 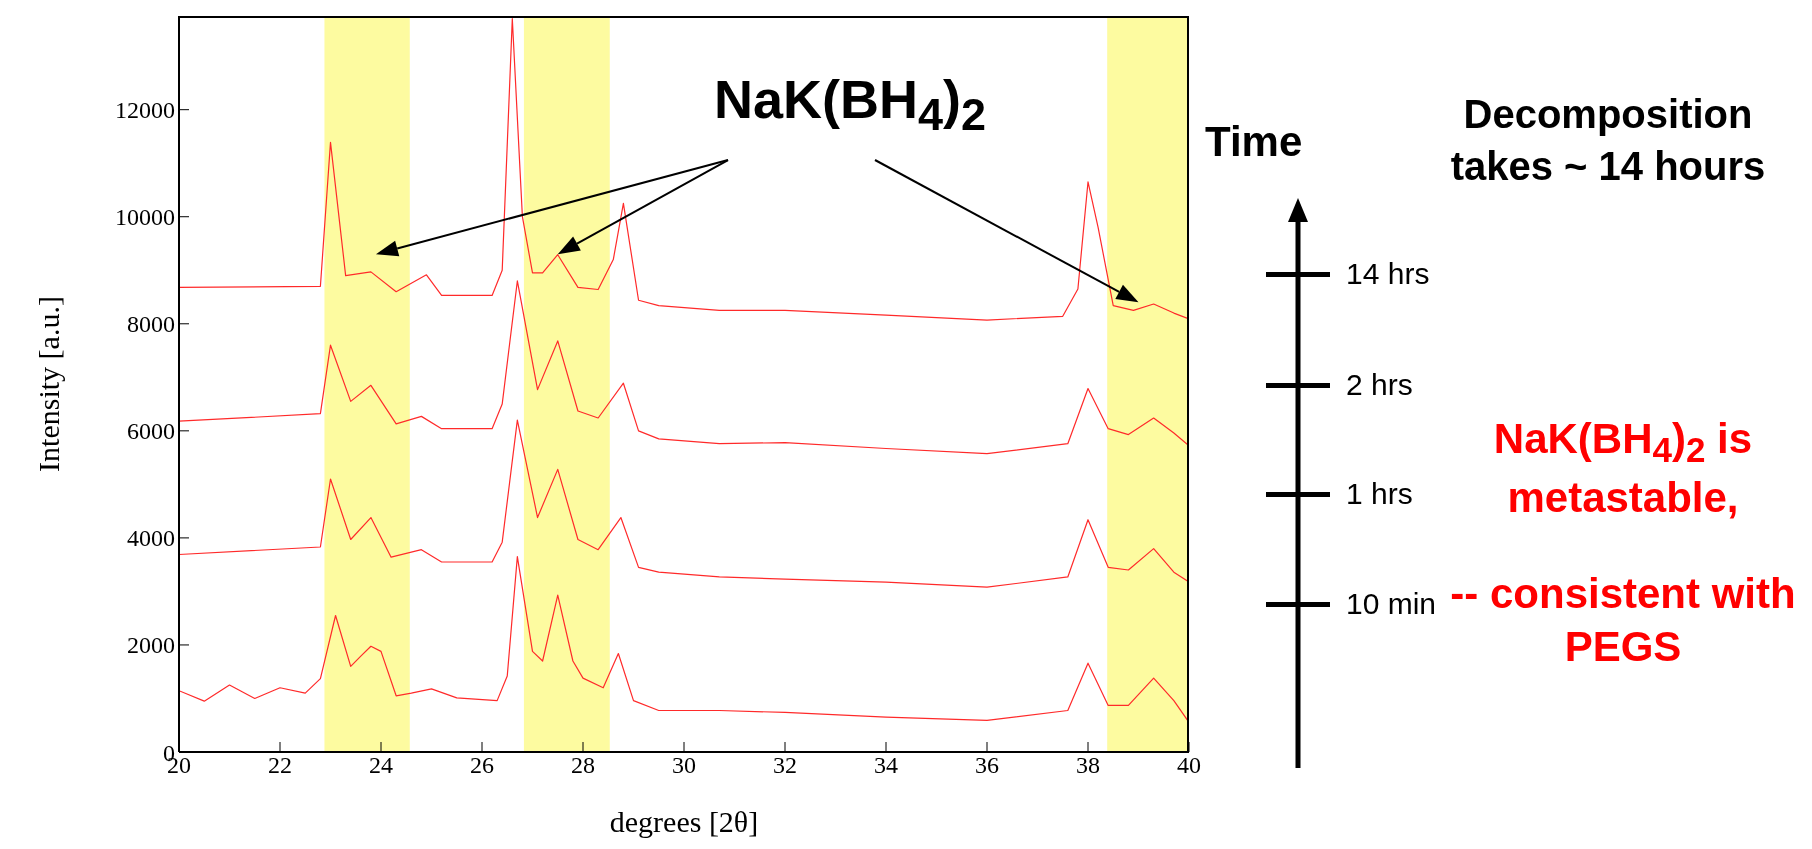 What do you see at coordinates (785, 765) in the screenshot?
I see `x-tick-label: 32` at bounding box center [785, 765].